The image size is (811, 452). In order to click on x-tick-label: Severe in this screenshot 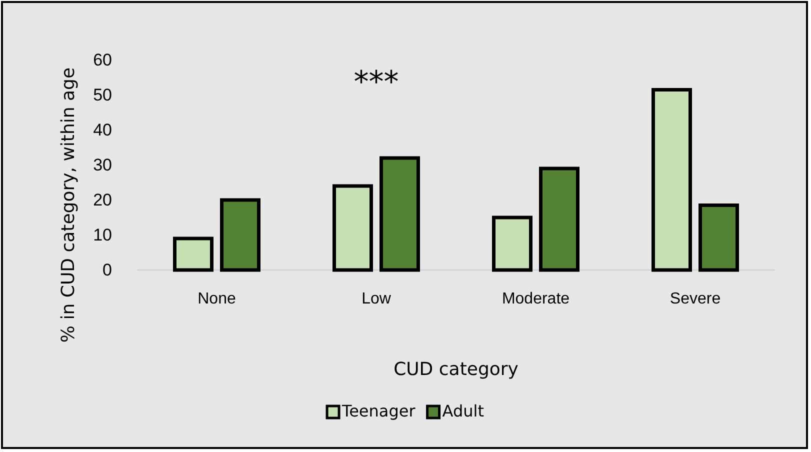, I will do `click(695, 299)`.